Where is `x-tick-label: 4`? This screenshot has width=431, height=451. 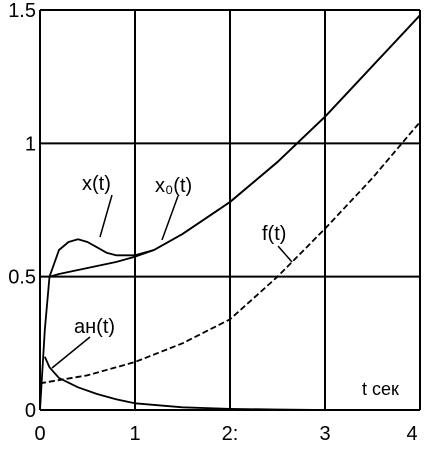 x-tick-label: 4 is located at coordinates (411, 434).